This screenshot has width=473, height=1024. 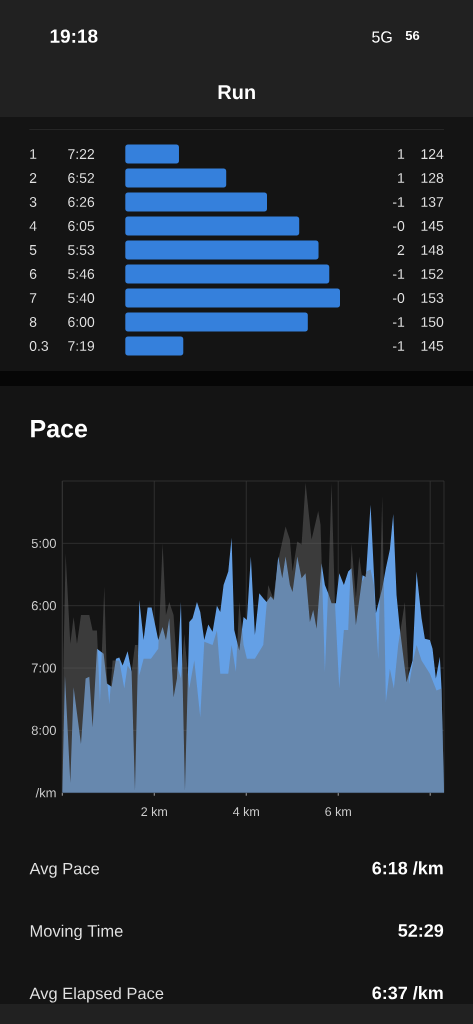 I want to click on y-tick-label: 7:00, so click(x=43, y=668).